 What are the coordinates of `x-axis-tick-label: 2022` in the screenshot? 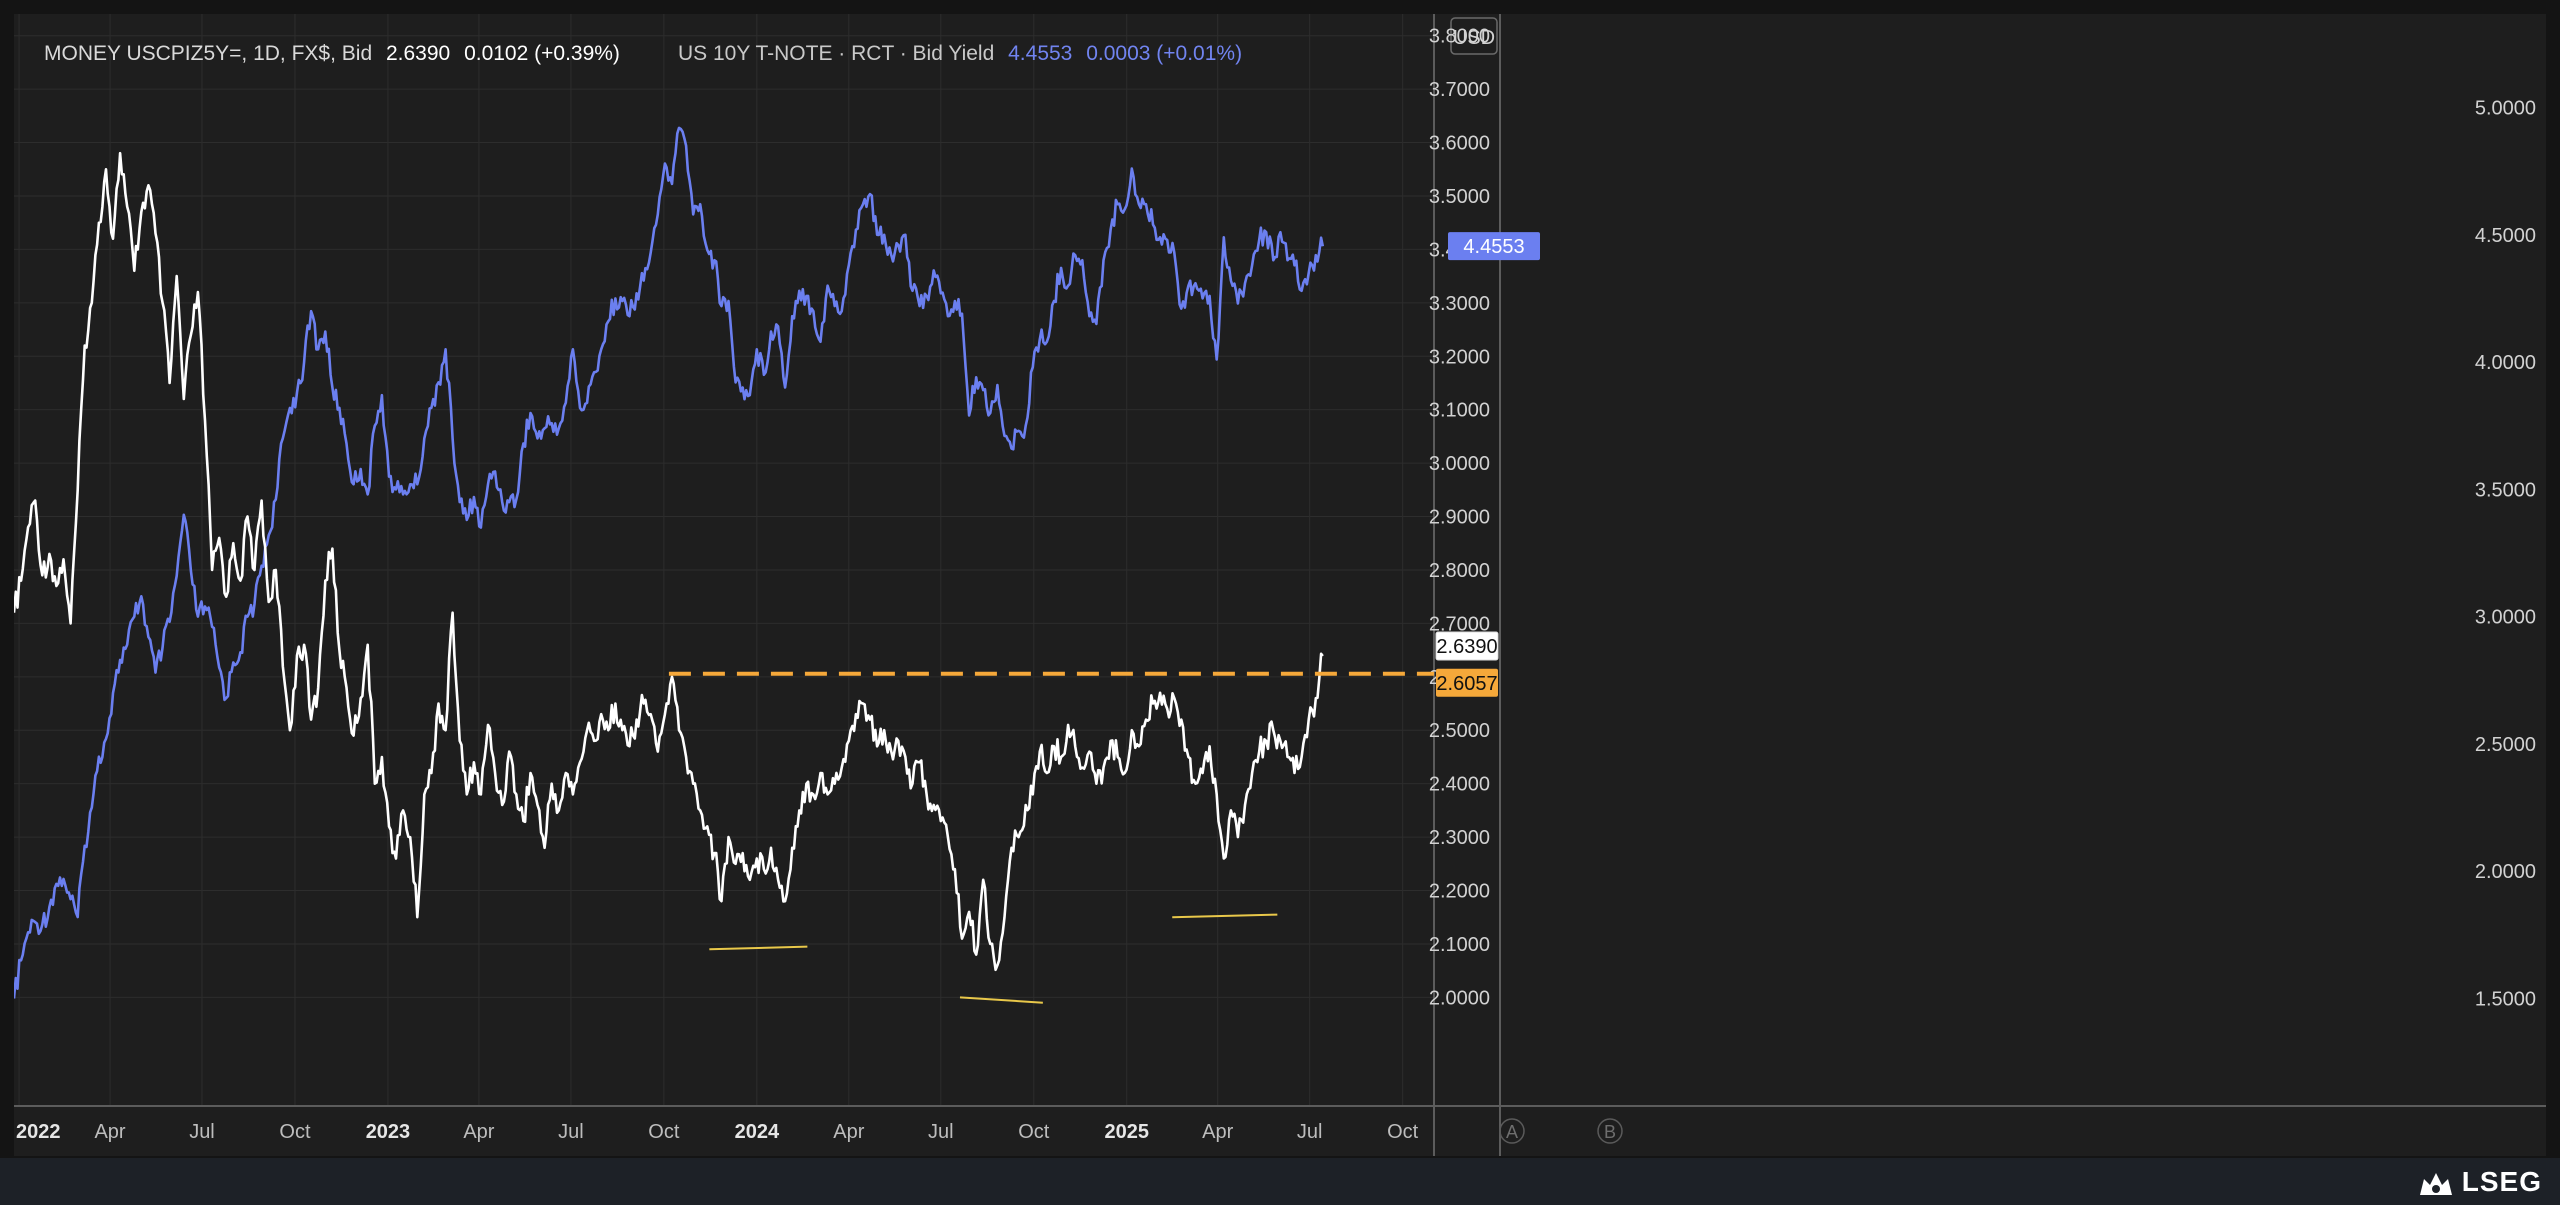 It's located at (38, 1132).